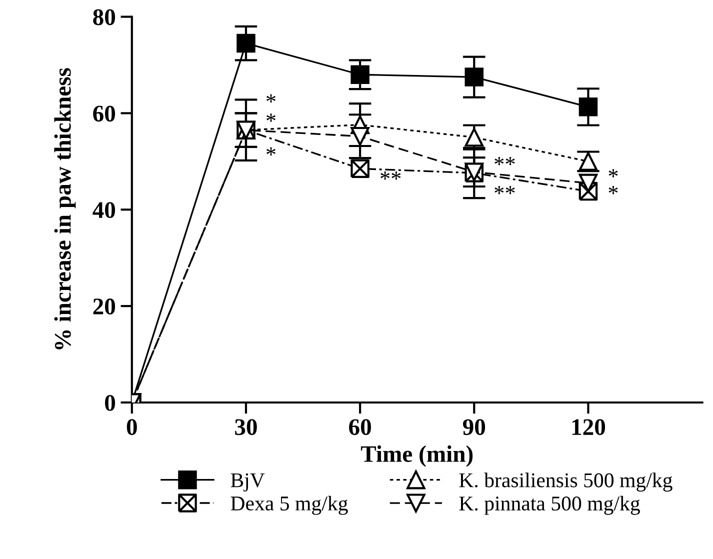 The width and height of the screenshot is (713, 559). I want to click on legend-label: K. brasiliensis 500 mg/kg, so click(565, 482).